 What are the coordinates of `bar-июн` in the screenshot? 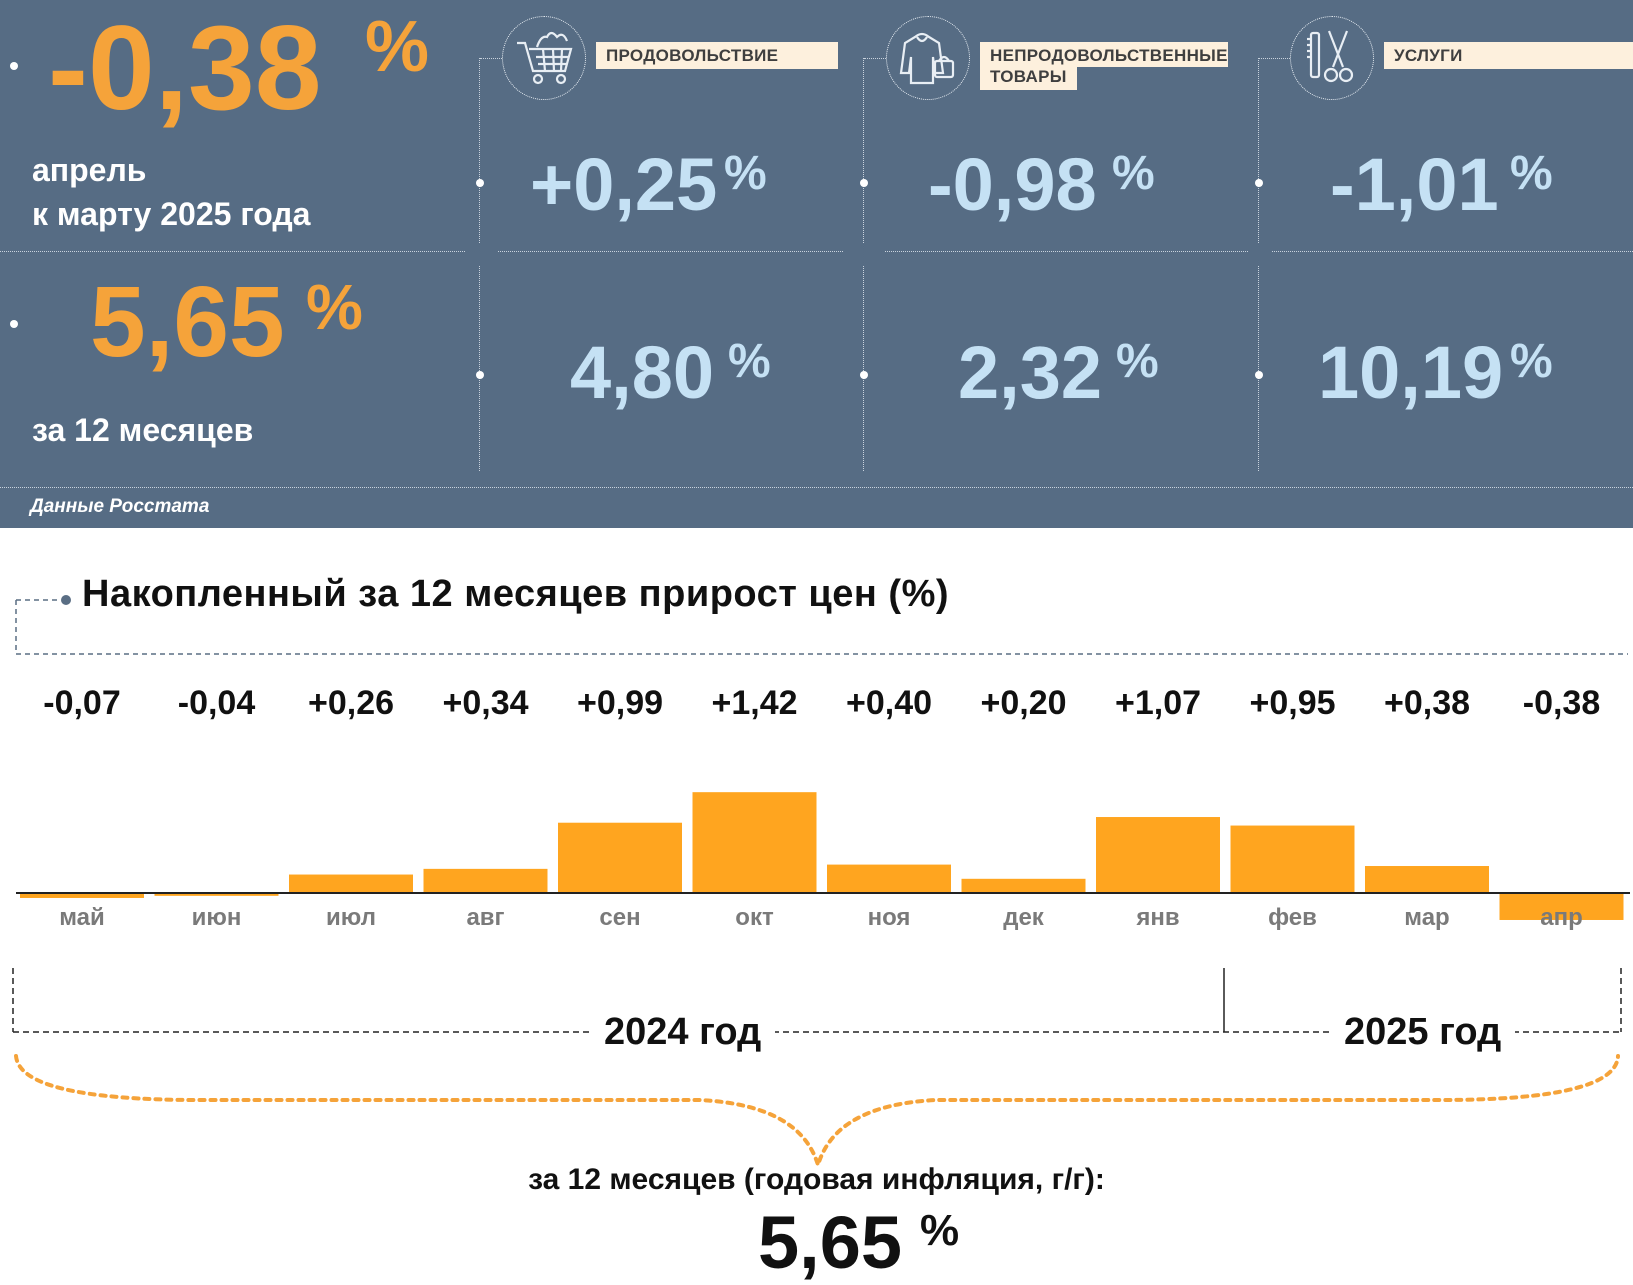 It's located at (216, 894).